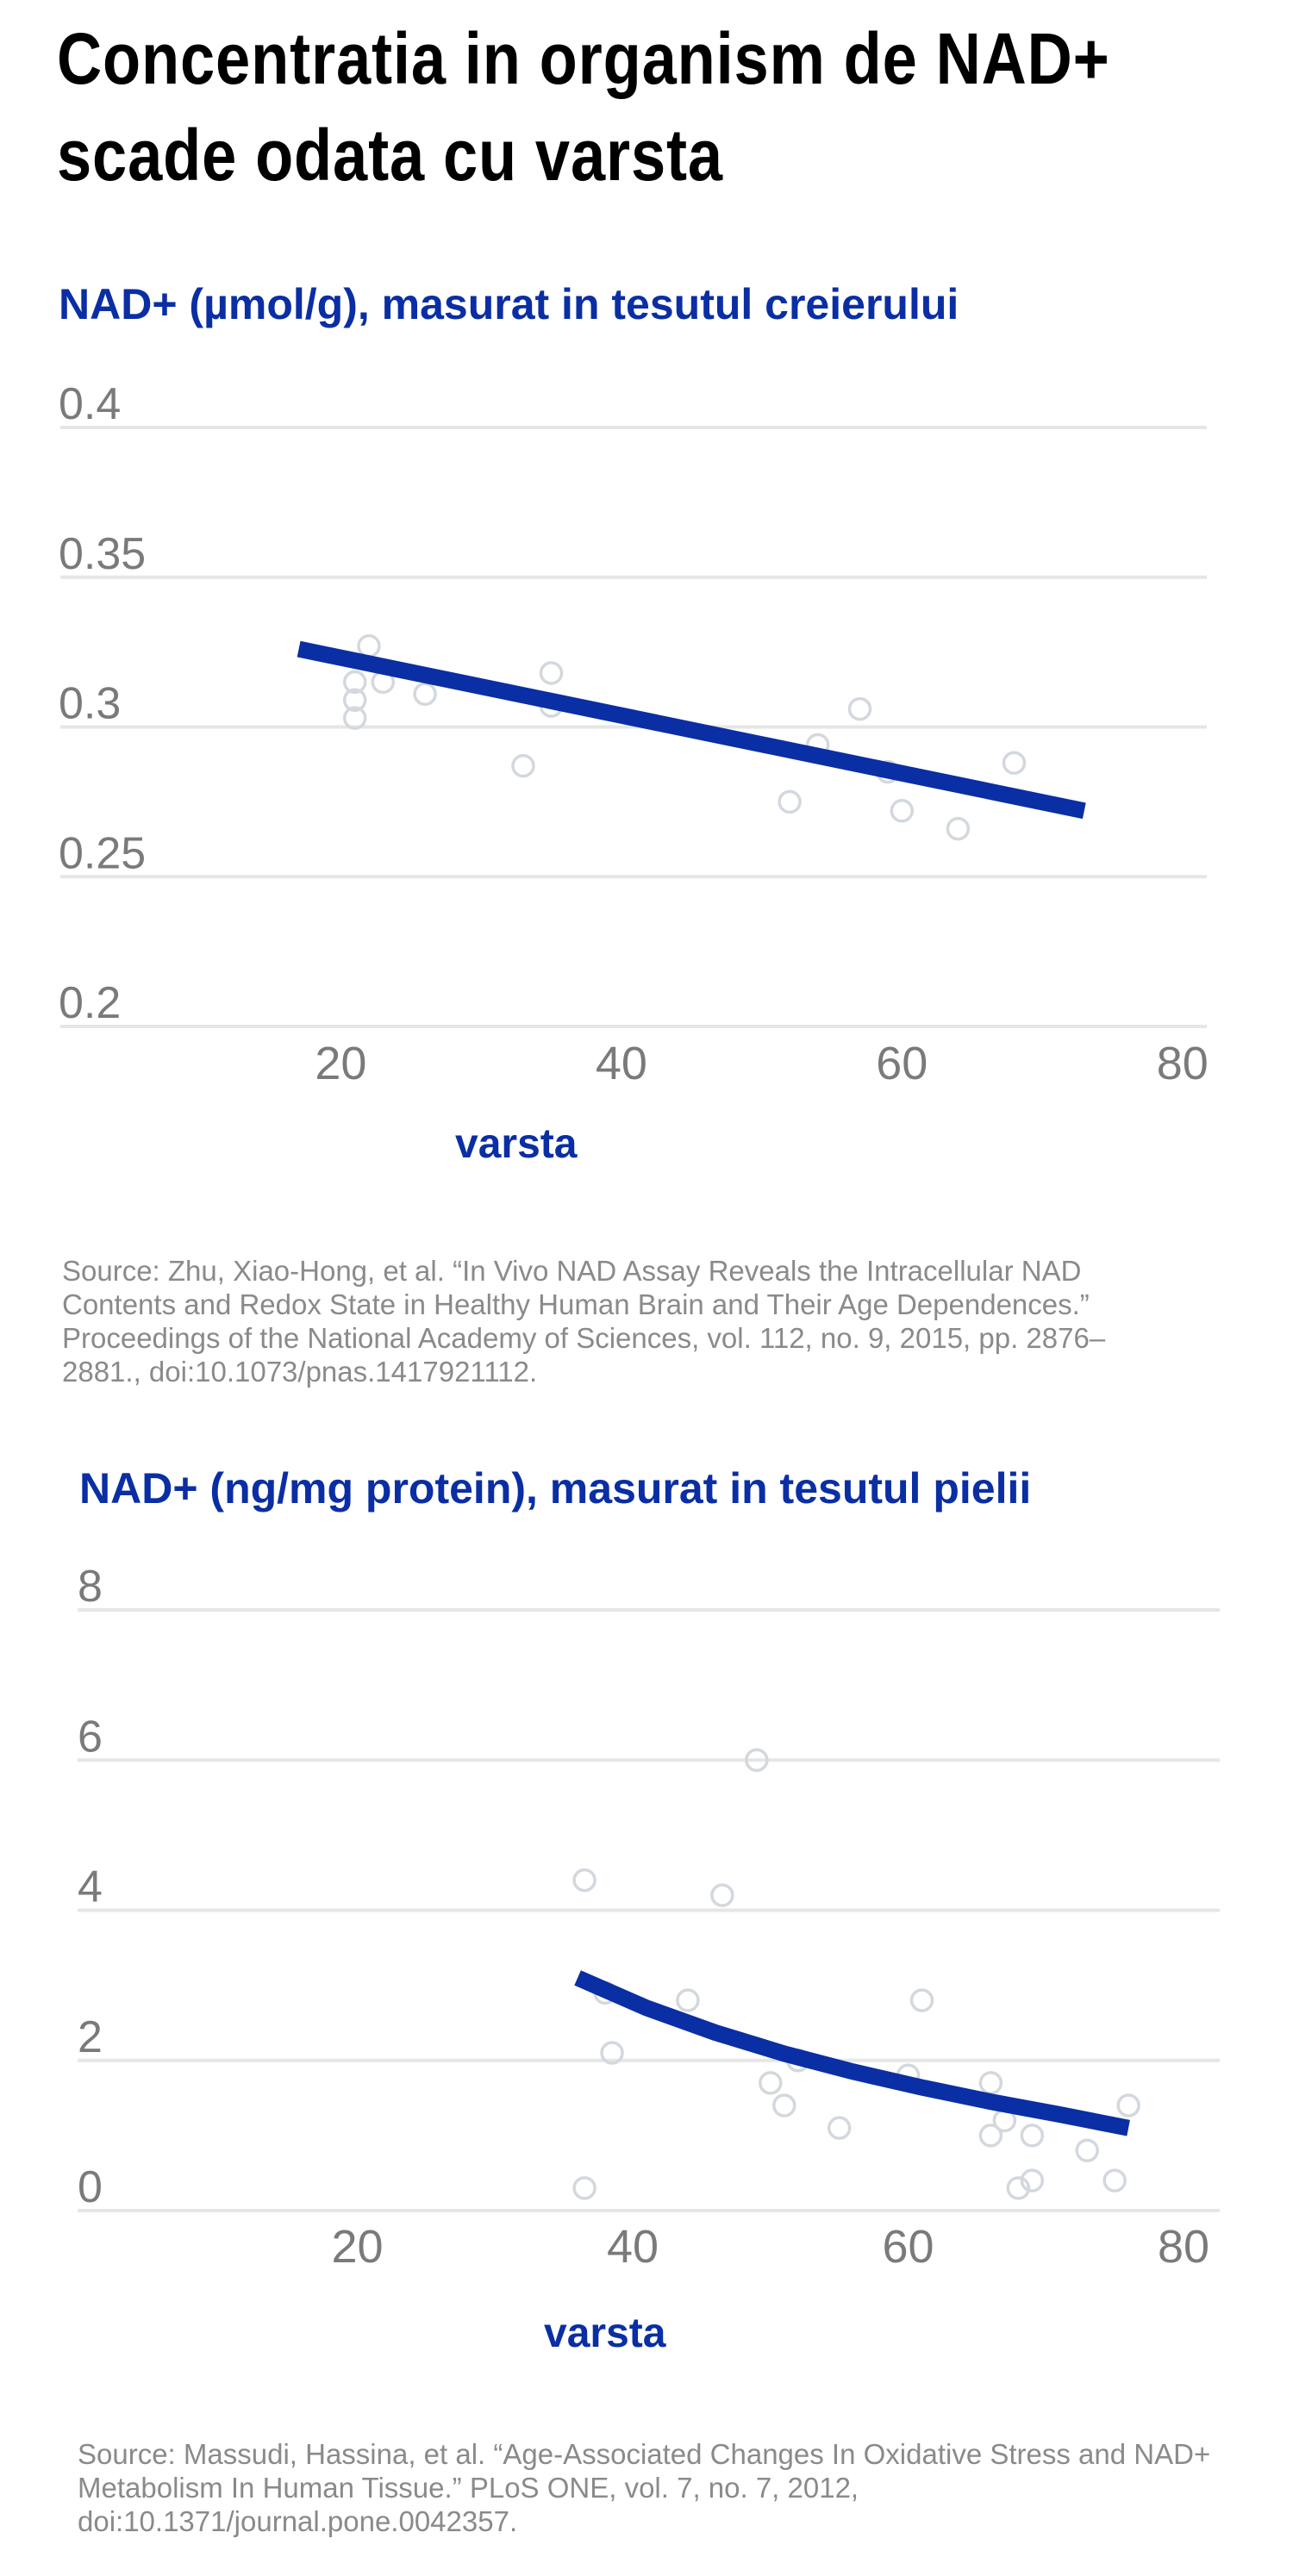  Describe the element at coordinates (340, 1063) in the screenshot. I see `brain-x-tick-label: 20` at that location.